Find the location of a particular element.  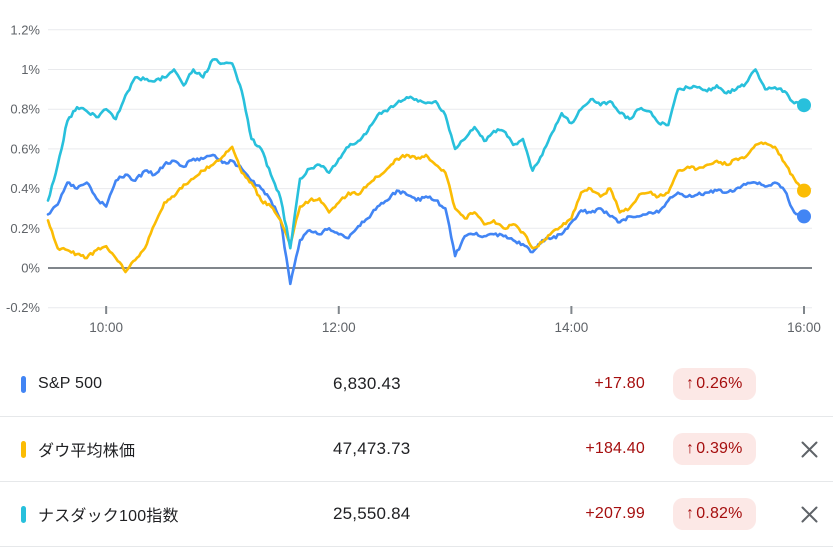

badge-cell: ↑ 0.82% is located at coordinates (729, 514).